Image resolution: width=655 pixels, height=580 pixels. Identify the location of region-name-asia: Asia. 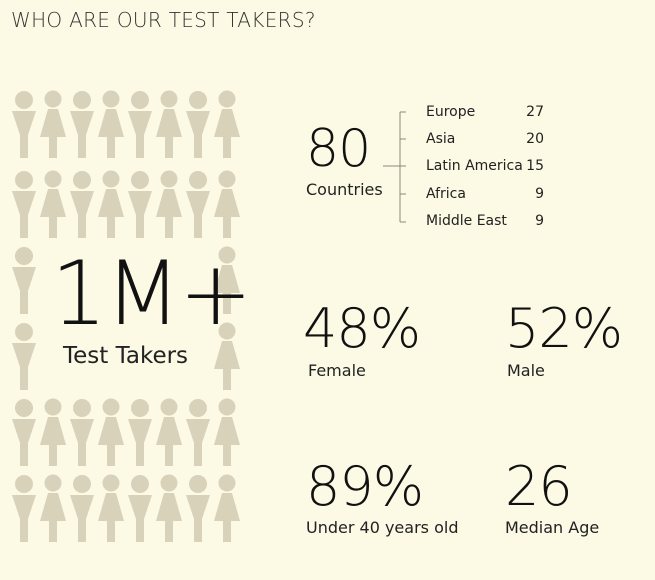
(441, 139).